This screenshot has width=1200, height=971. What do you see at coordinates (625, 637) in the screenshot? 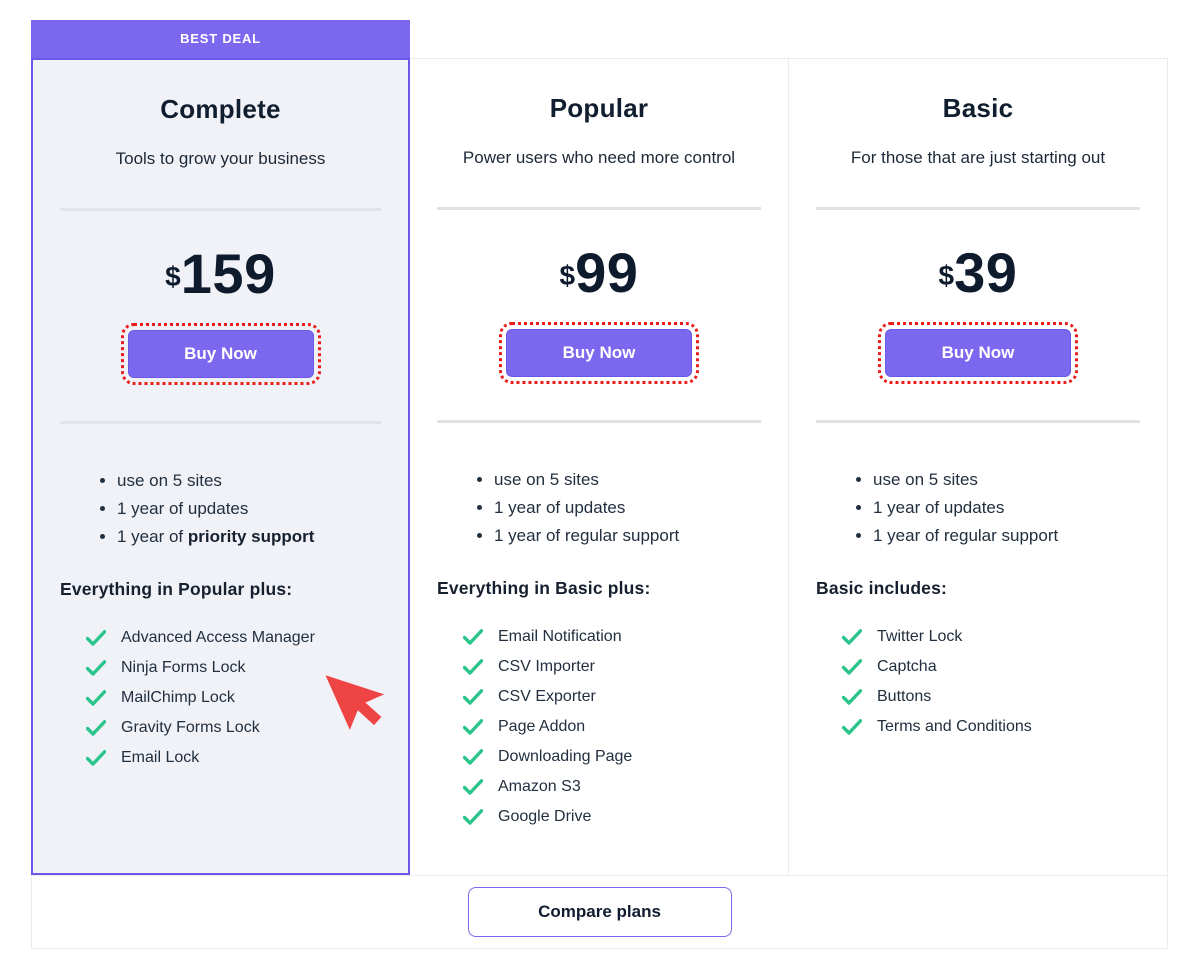
I see `list-item: Email Notification` at bounding box center [625, 637].